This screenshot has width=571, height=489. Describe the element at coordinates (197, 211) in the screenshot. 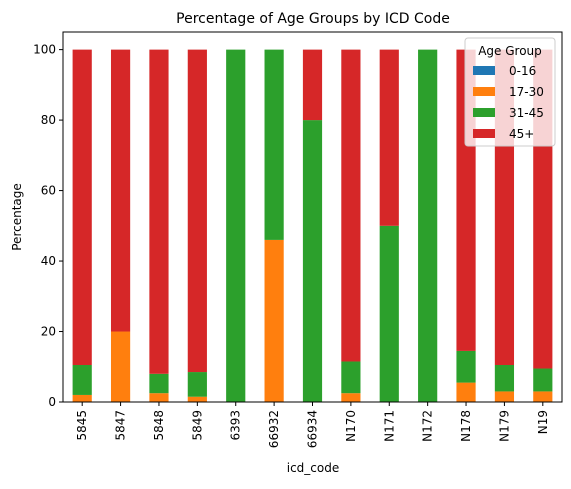

I see `bar-45+-5849` at that location.